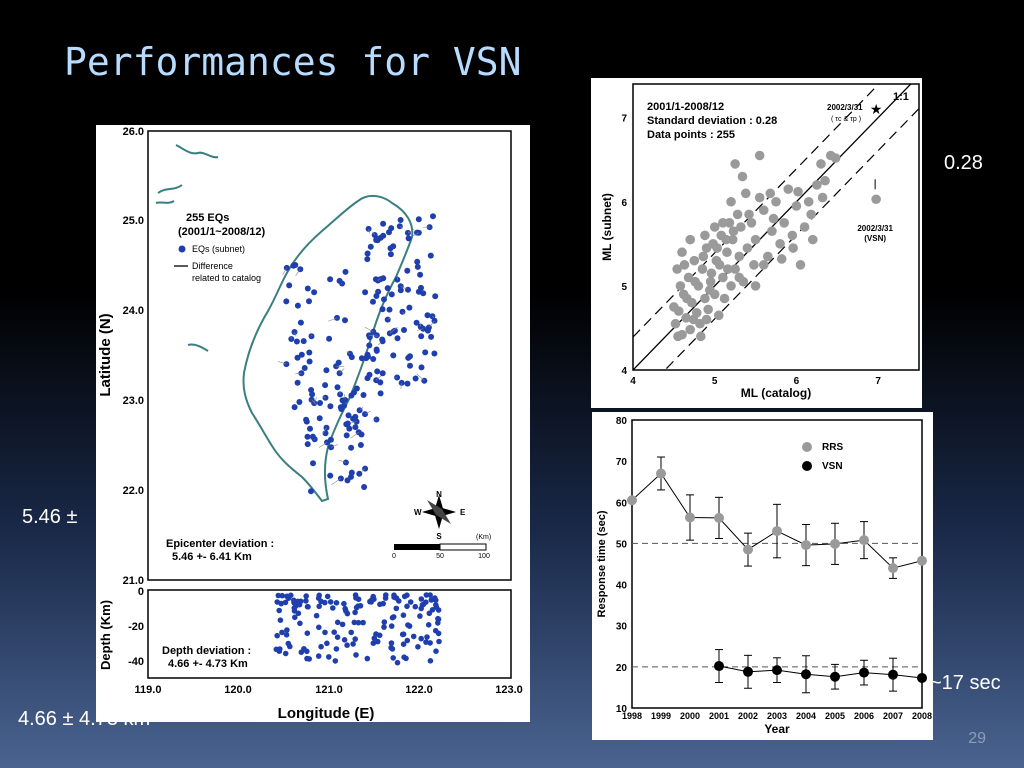  Describe the element at coordinates (133, 356) in the screenshot. I see `lat-ticks: 26.0 25.0 24.0 23.0 22.0 21.0` at that location.